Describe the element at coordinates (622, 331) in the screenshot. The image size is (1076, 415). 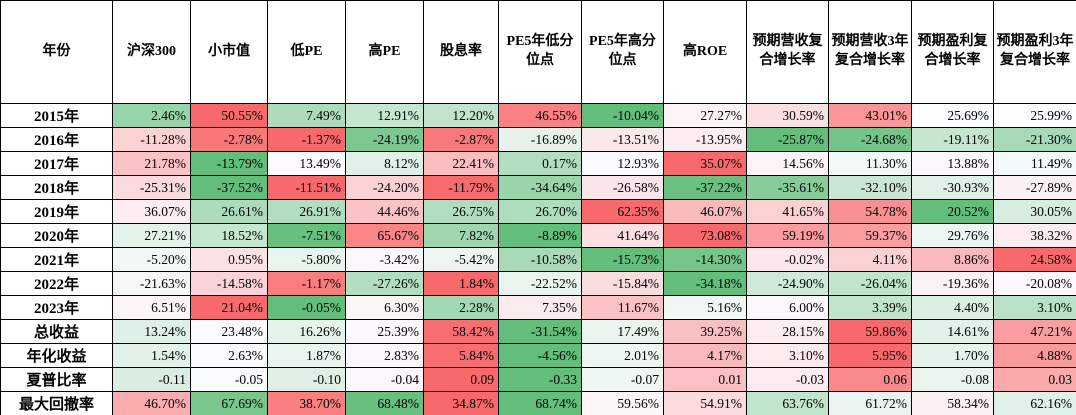
I see `data-cell: 17.49%` at that location.